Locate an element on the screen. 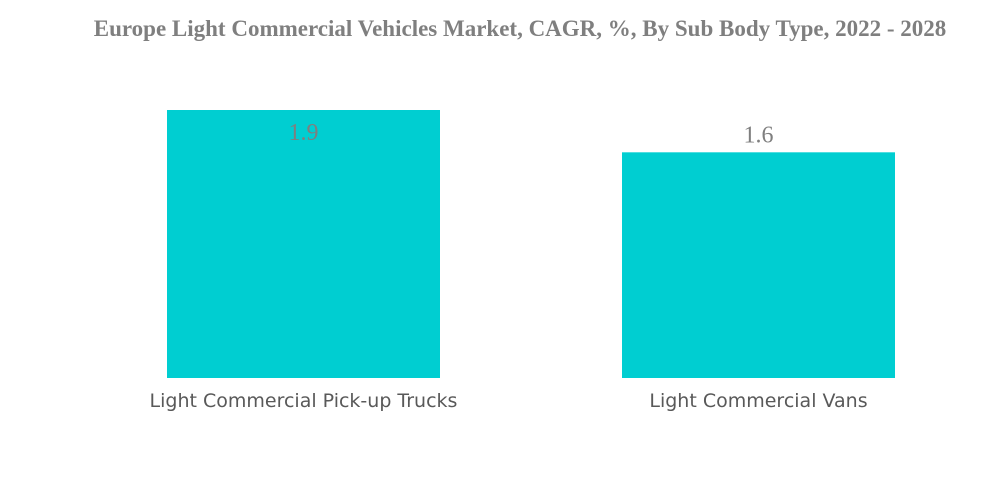 The image size is (1000, 483). category-label-0: Light Commercial Pick-up Trucks is located at coordinates (304, 401).